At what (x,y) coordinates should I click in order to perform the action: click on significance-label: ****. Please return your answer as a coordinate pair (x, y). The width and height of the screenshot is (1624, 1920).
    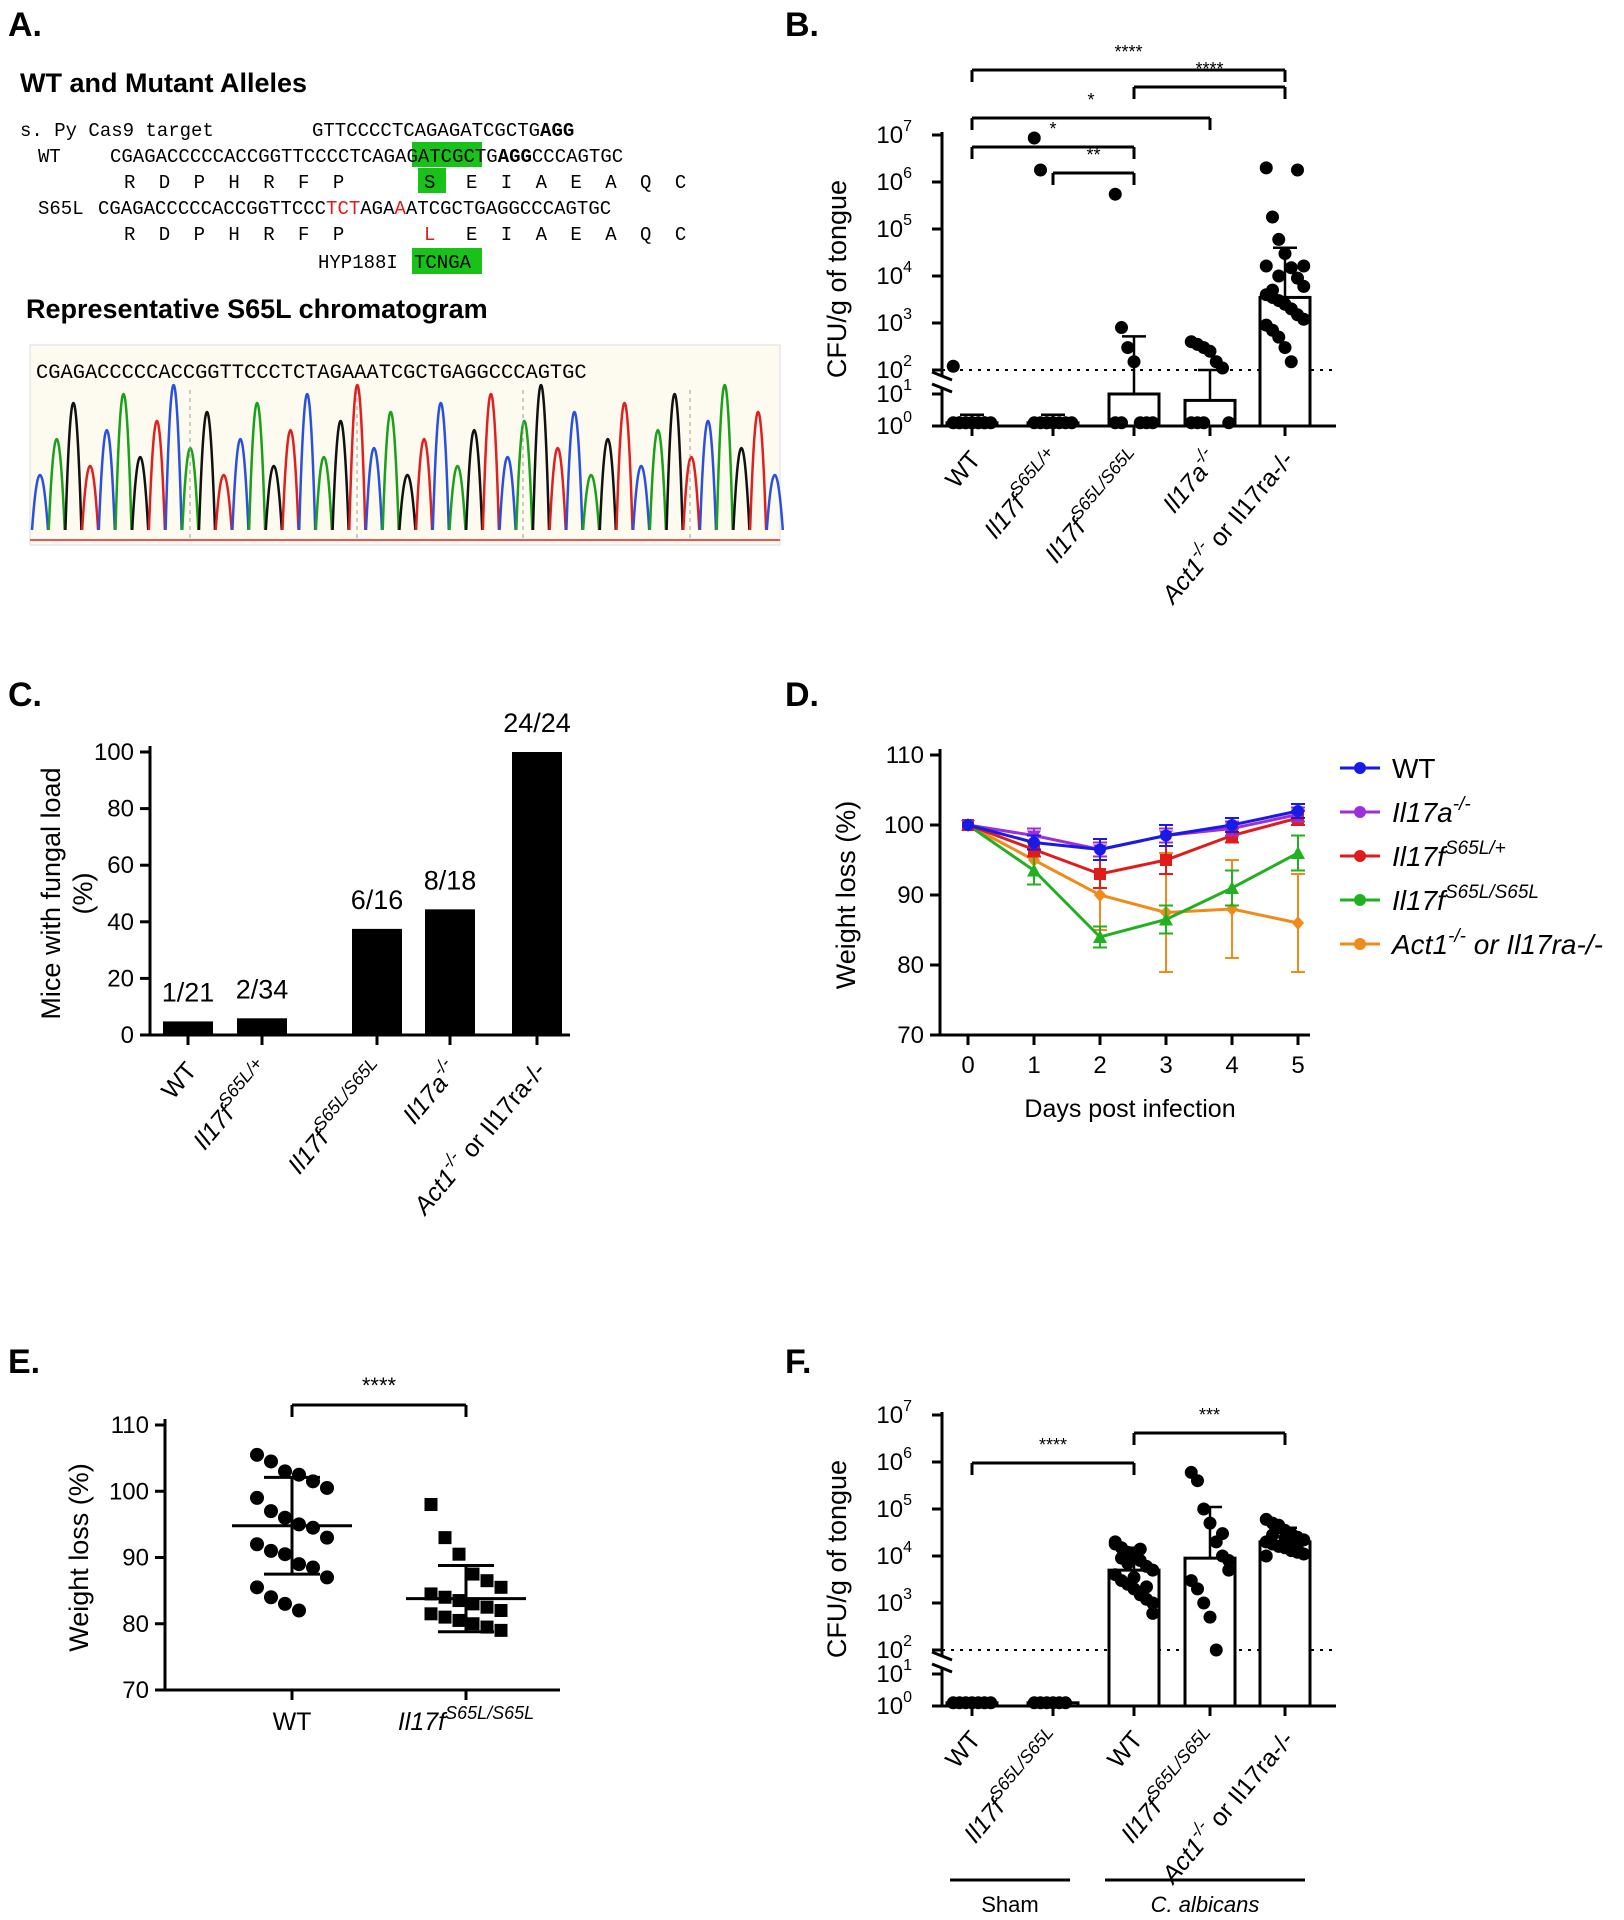
    Looking at the image, I should click on (1128, 52).